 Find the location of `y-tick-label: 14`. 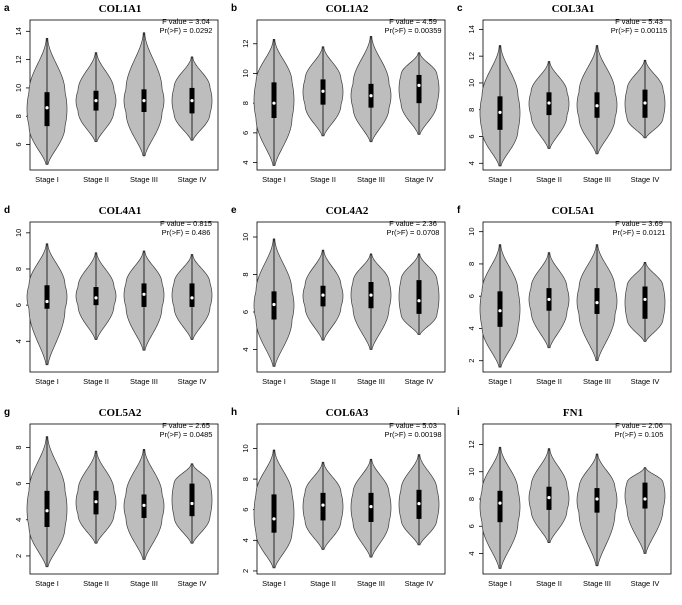

y-tick-label: 14 is located at coordinates (18, 31).